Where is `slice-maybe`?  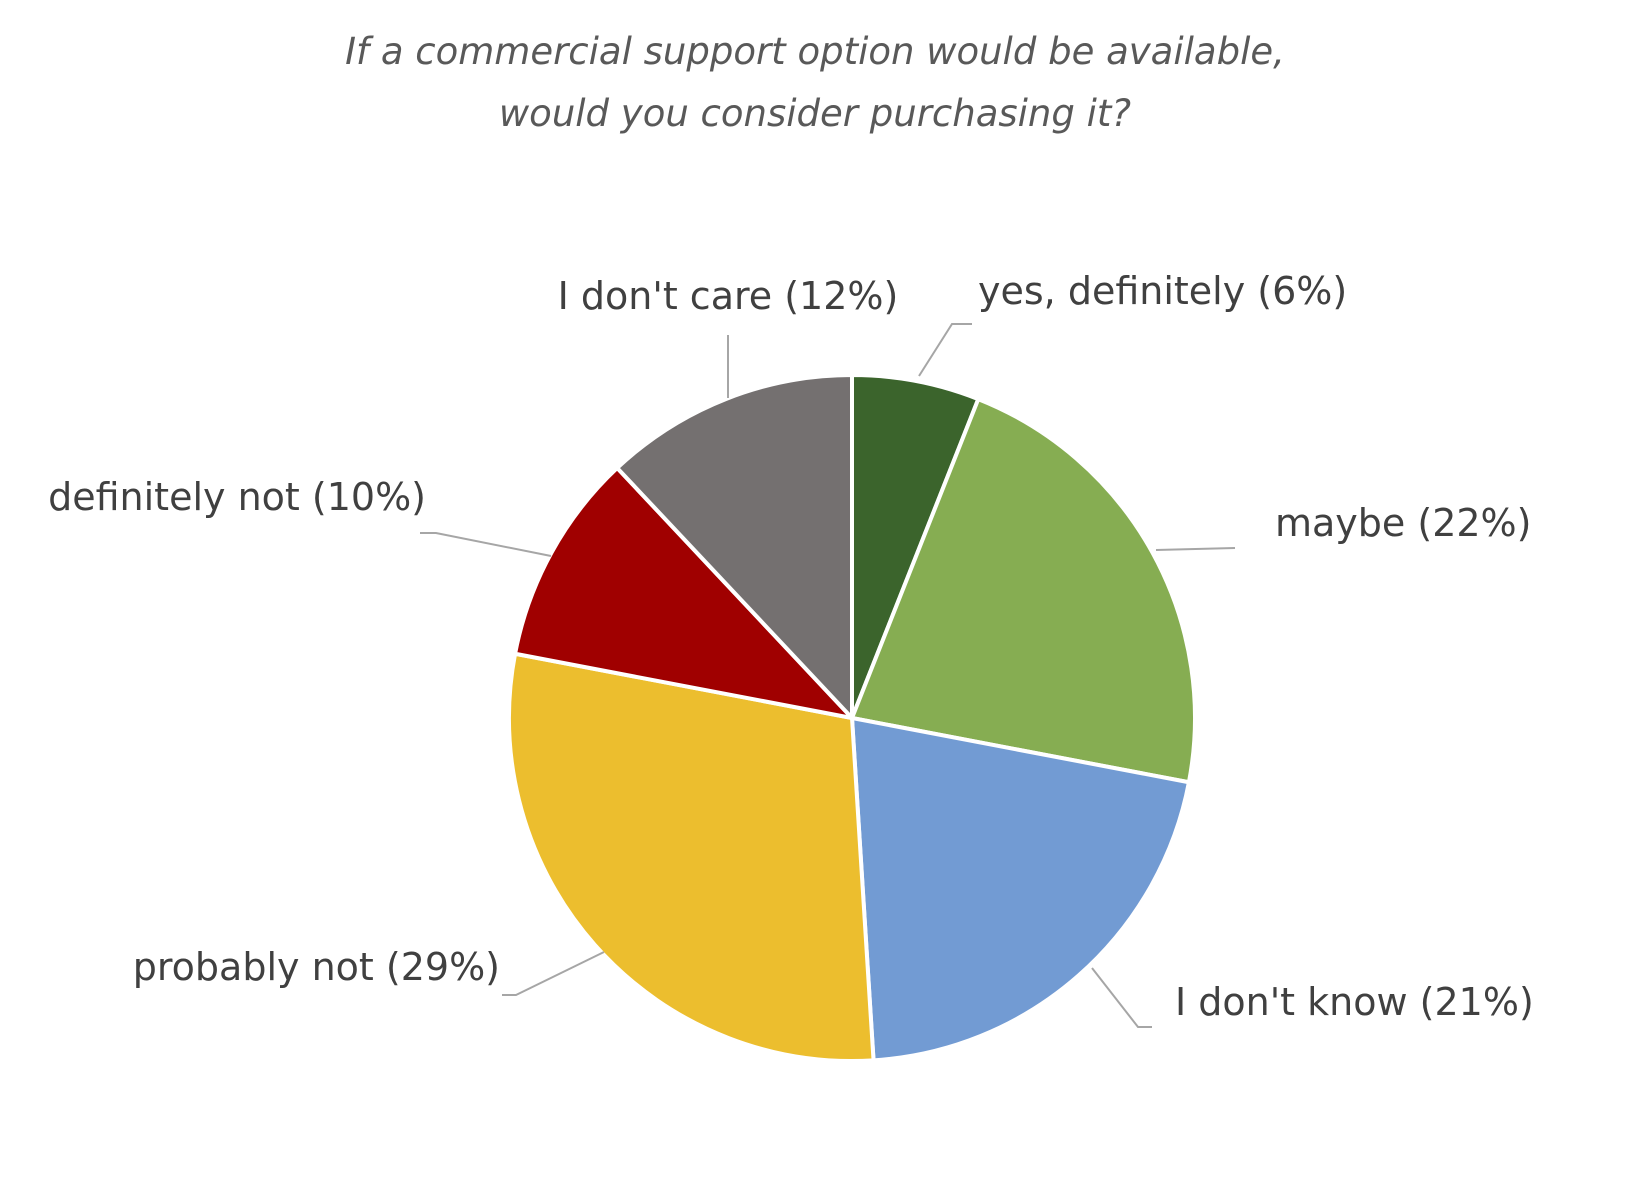
slice-maybe is located at coordinates (1023, 591).